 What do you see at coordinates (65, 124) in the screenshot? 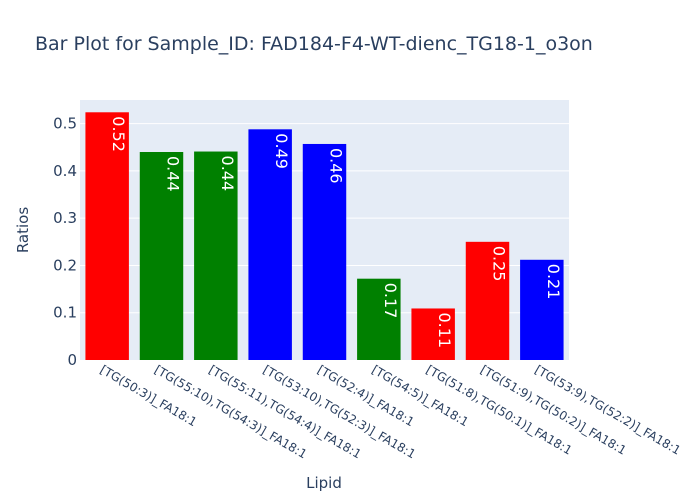
I see `y-tick-label: 0.5` at bounding box center [65, 124].